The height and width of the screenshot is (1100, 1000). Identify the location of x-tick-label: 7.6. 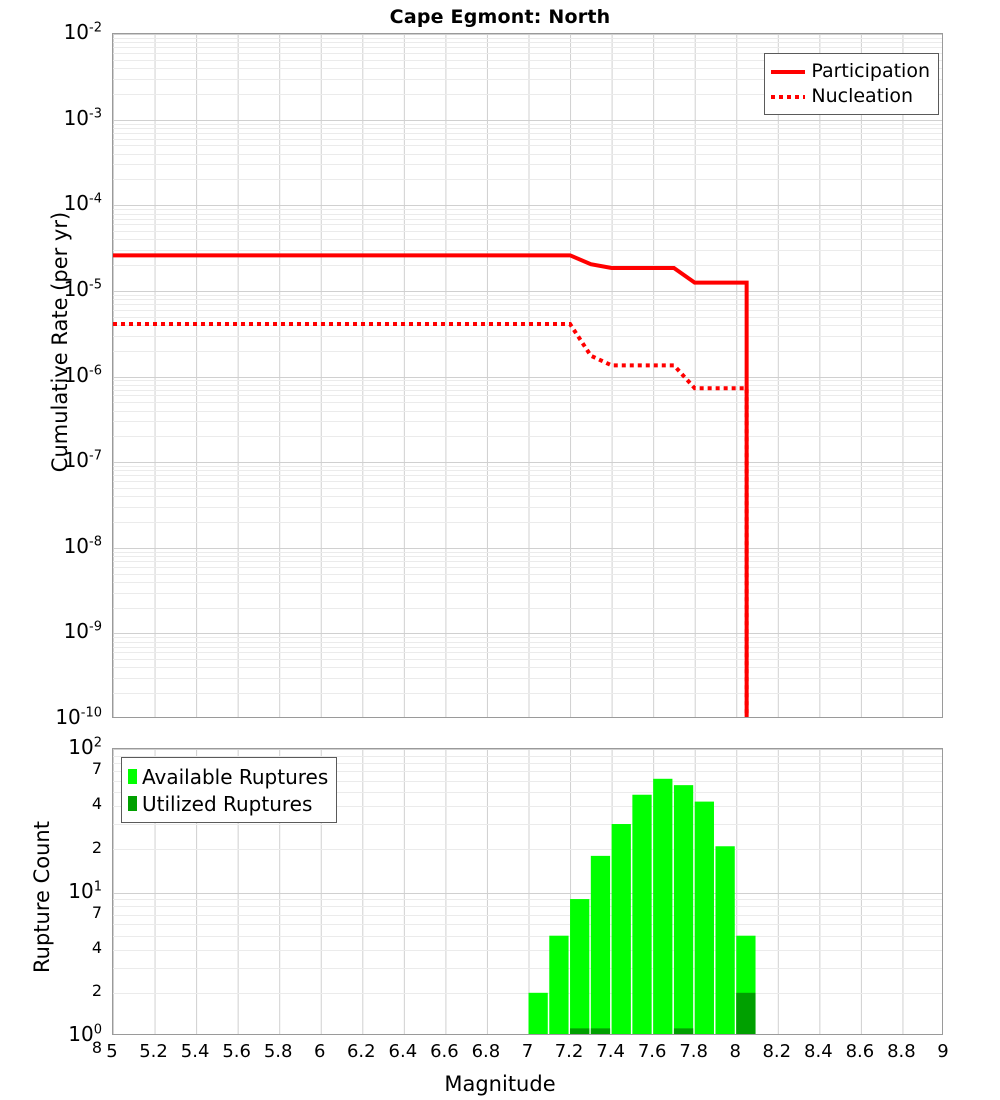
(652, 1051).